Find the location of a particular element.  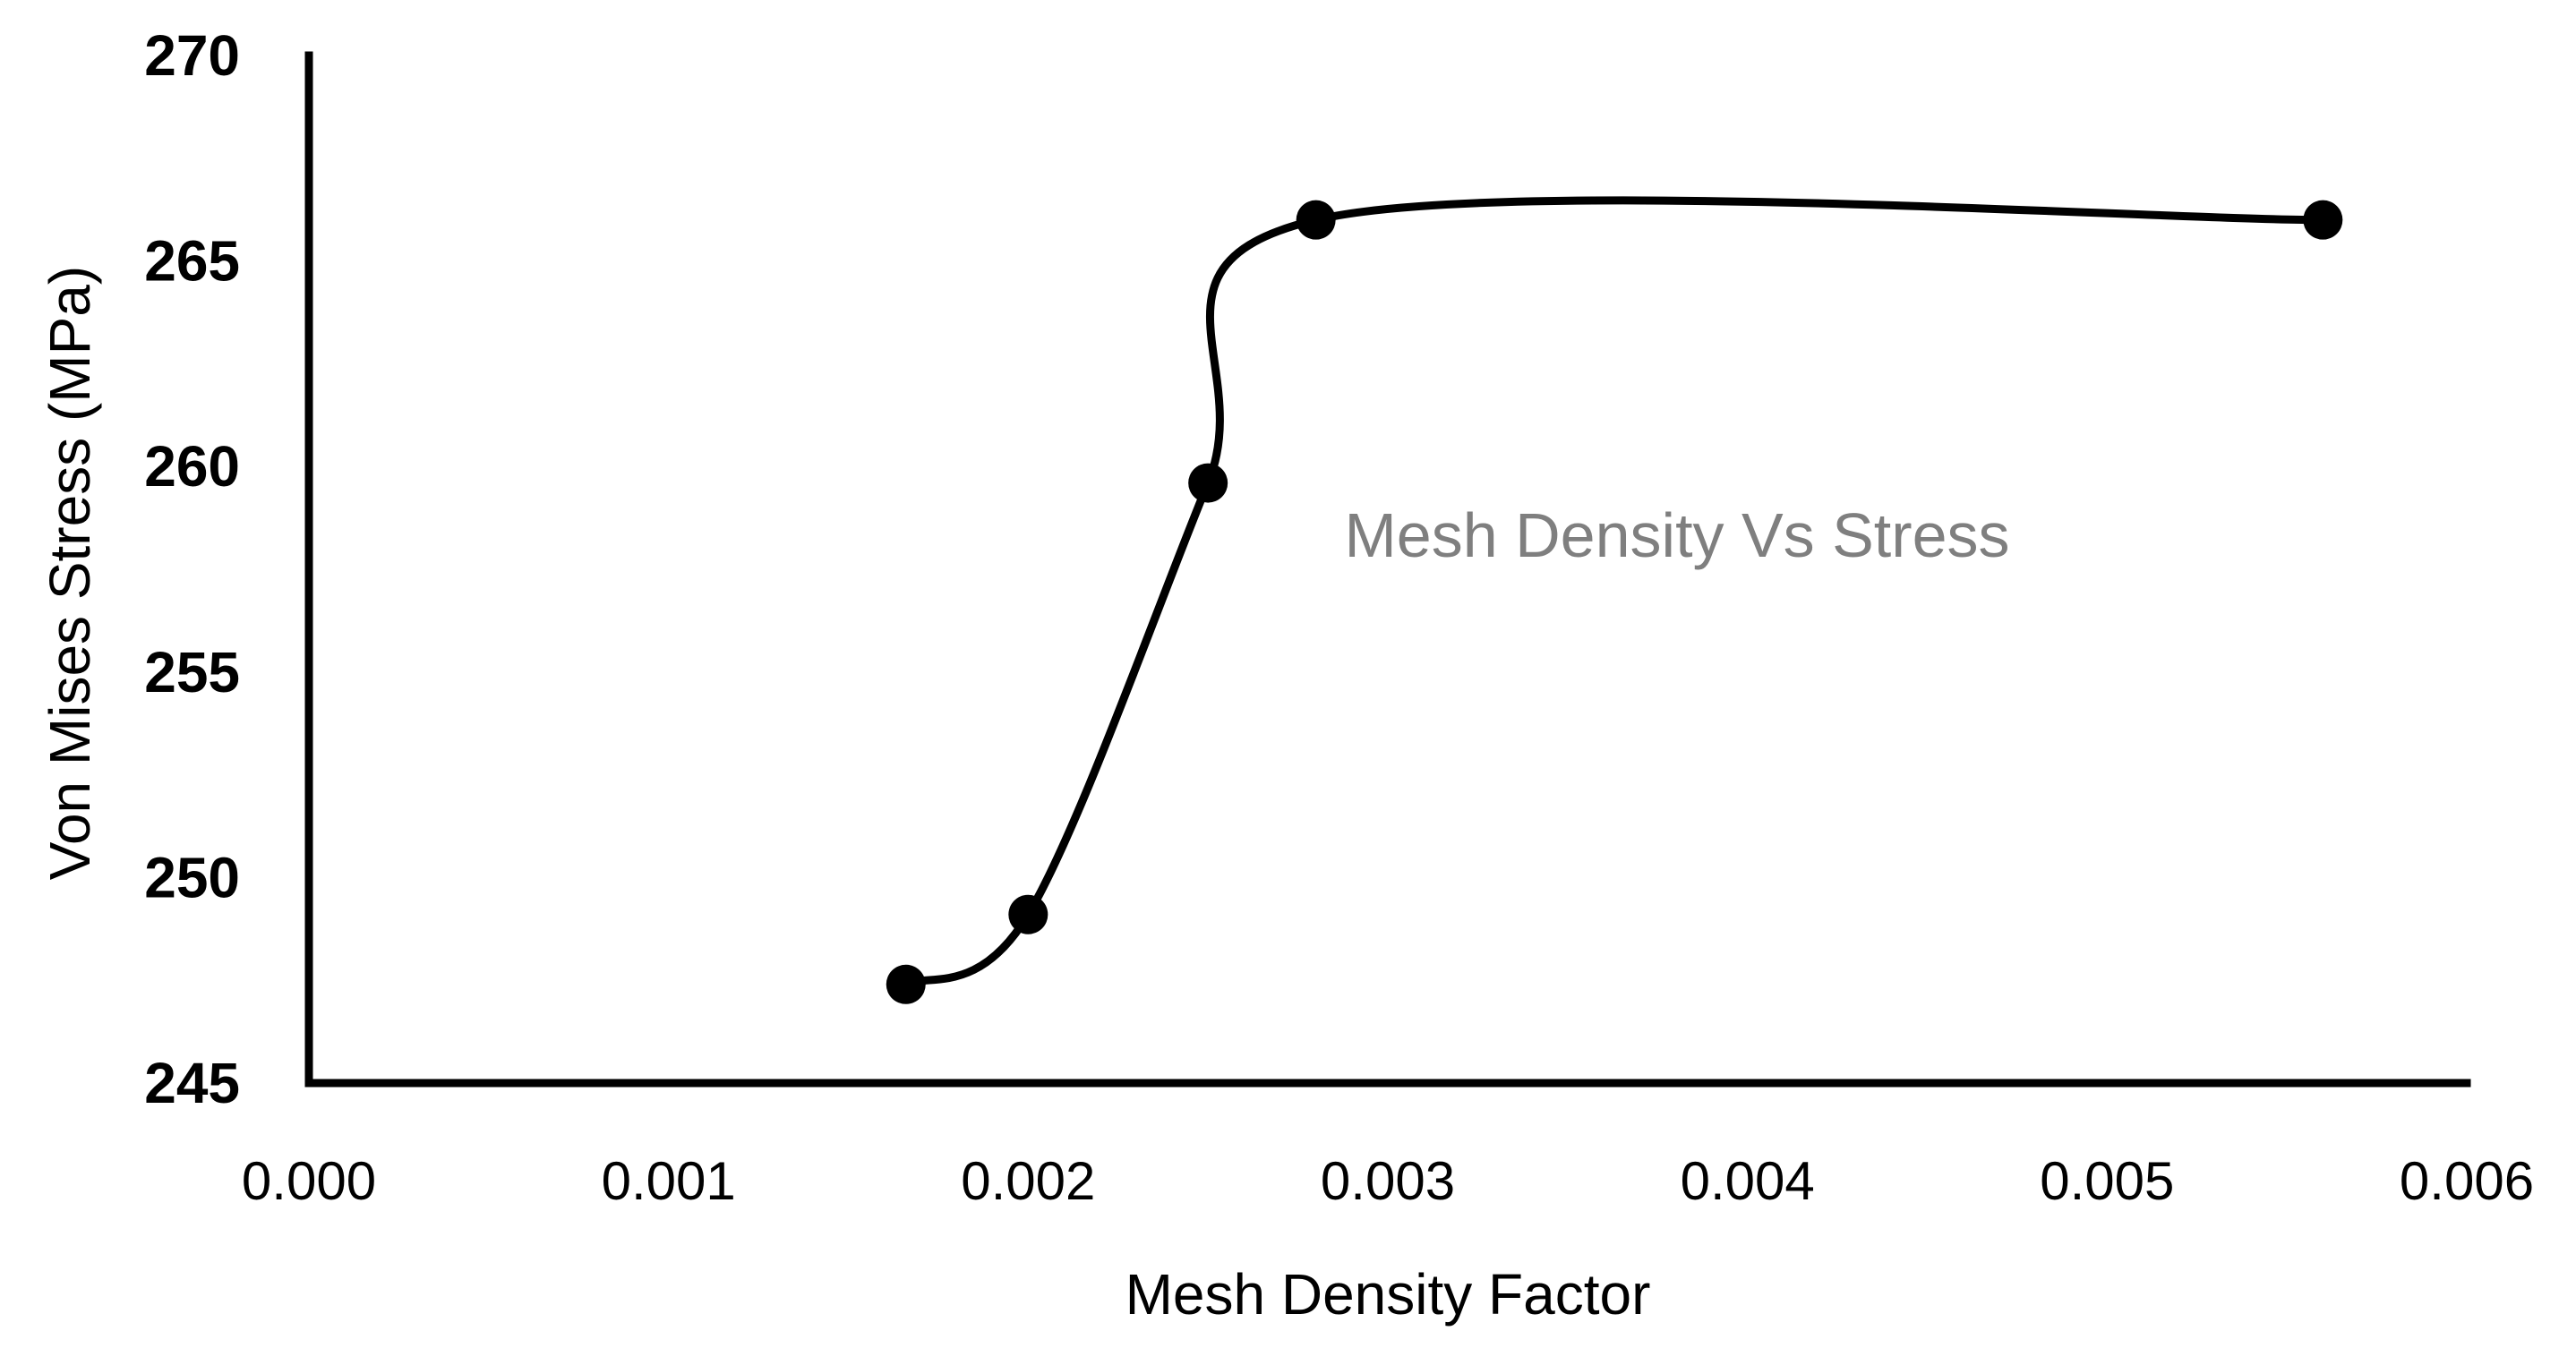

x-tick-label: 0.001 is located at coordinates (669, 1181).